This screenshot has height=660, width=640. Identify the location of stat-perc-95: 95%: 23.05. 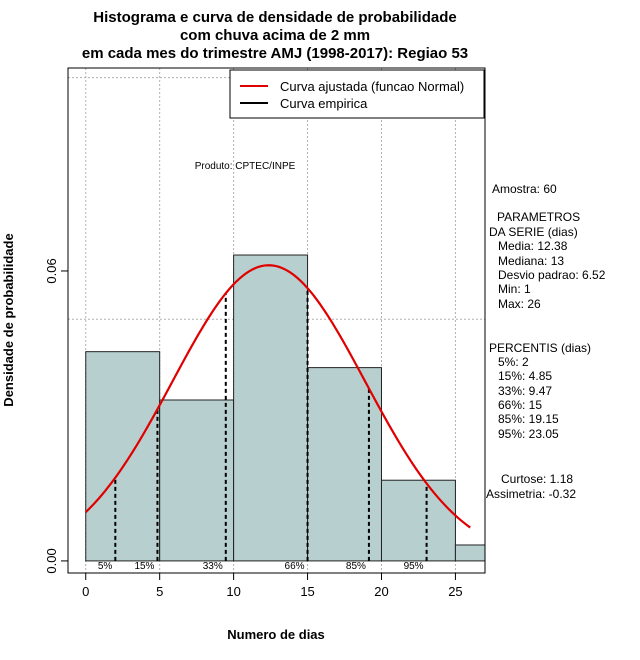
(528, 434).